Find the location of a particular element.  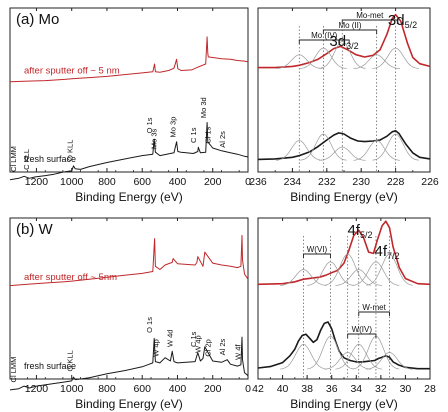

bracket-label: W(VI) is located at coordinates (317, 249).